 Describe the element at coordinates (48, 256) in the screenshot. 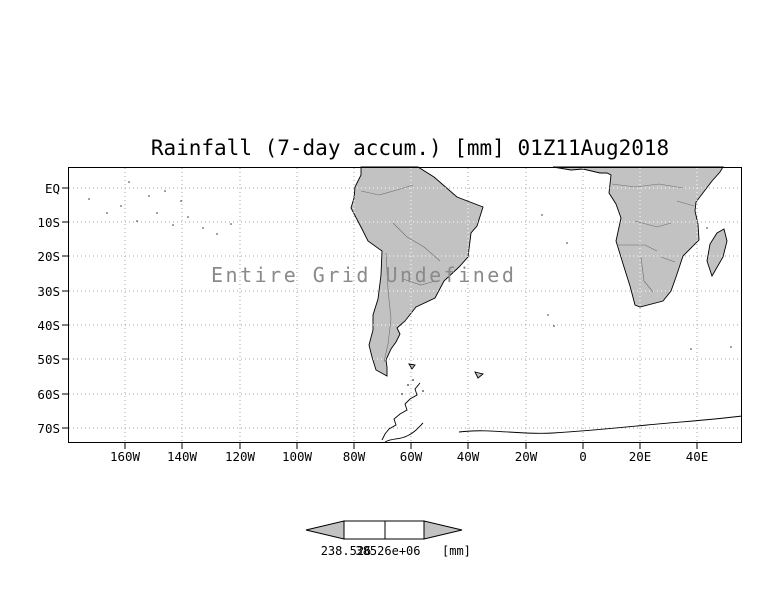

I see `lat-label-20s: 20S` at that location.